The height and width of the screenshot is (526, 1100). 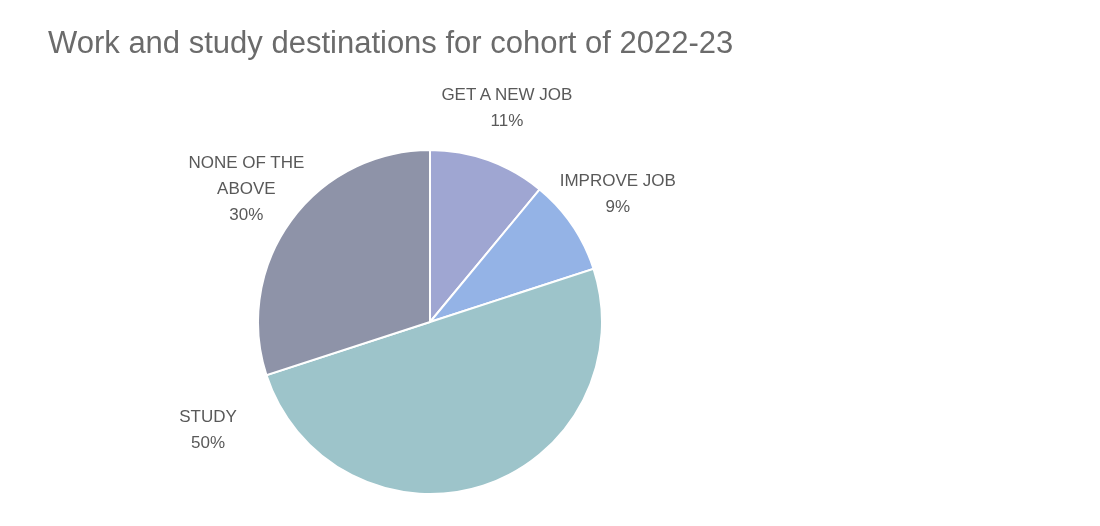 What do you see at coordinates (391, 42) in the screenshot?
I see `chart-title: Work and study destinations for cohort of 2022-23` at bounding box center [391, 42].